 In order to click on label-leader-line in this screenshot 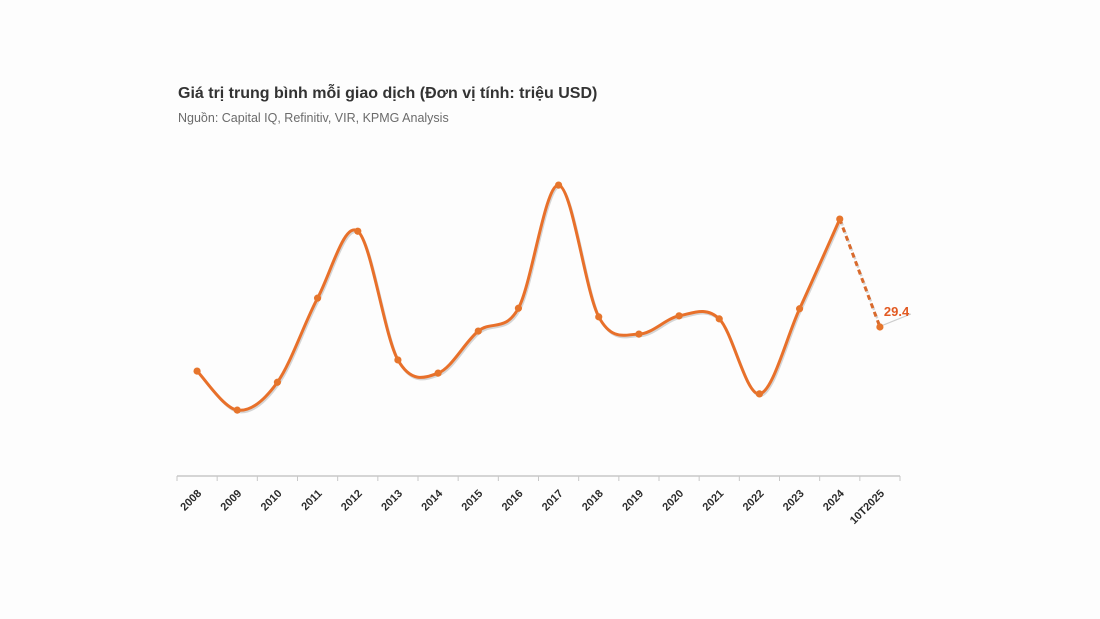, I will do `click(896, 320)`.